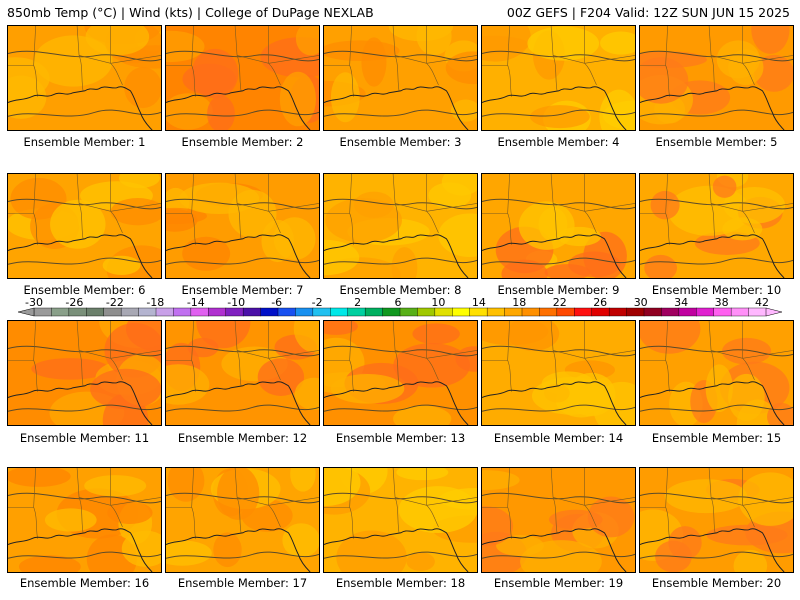 This screenshot has width=800, height=600. What do you see at coordinates (762, 302) in the screenshot?
I see `colorbar-tick-label: 42` at bounding box center [762, 302].